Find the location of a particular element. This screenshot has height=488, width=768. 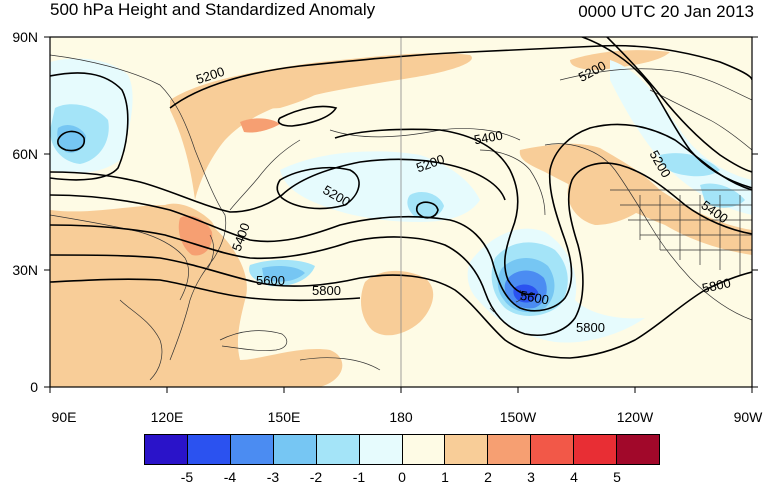

colorbar-label: 4 is located at coordinates (574, 477).